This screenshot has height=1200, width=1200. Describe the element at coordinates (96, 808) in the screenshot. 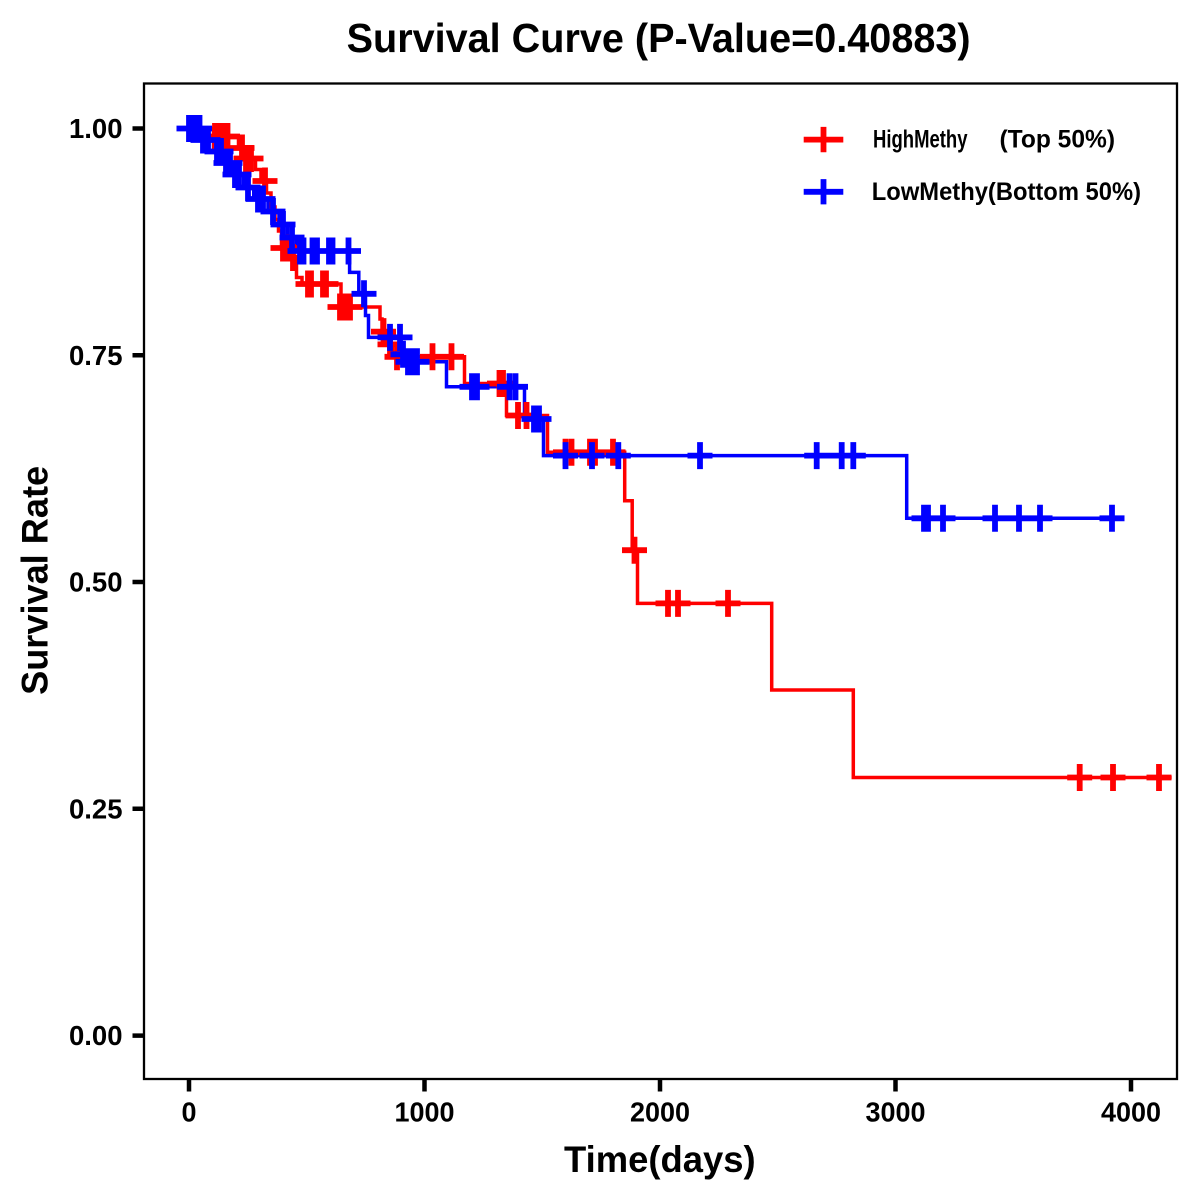

I see `svg-text: 0.25` at that location.